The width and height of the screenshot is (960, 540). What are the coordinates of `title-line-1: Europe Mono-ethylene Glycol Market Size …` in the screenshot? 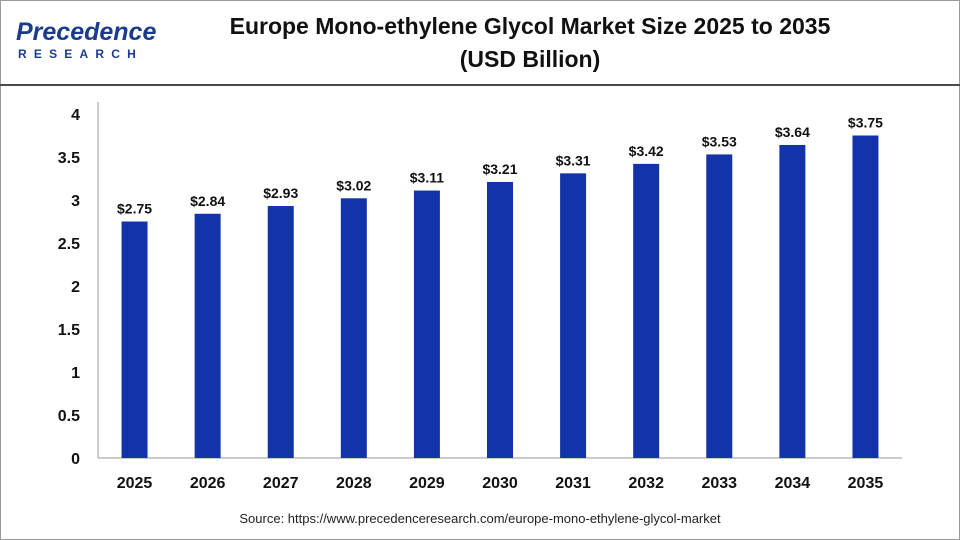 It's located at (530, 26).